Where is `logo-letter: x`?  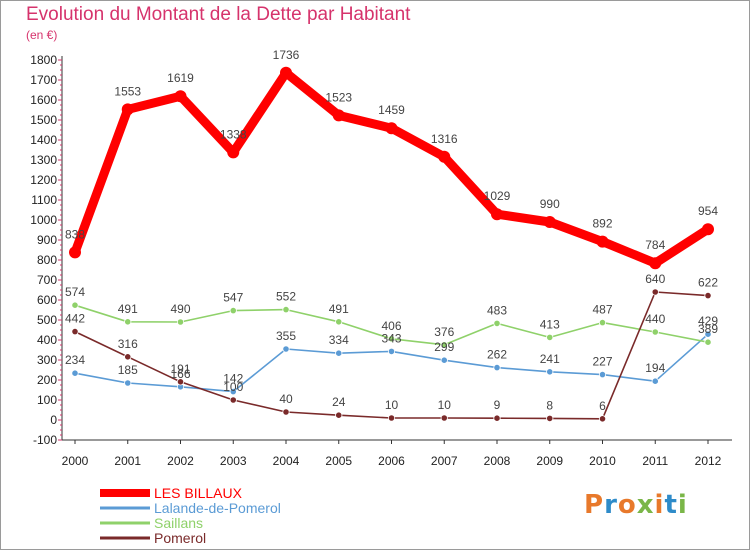
logo-letter: x is located at coordinates (645, 505).